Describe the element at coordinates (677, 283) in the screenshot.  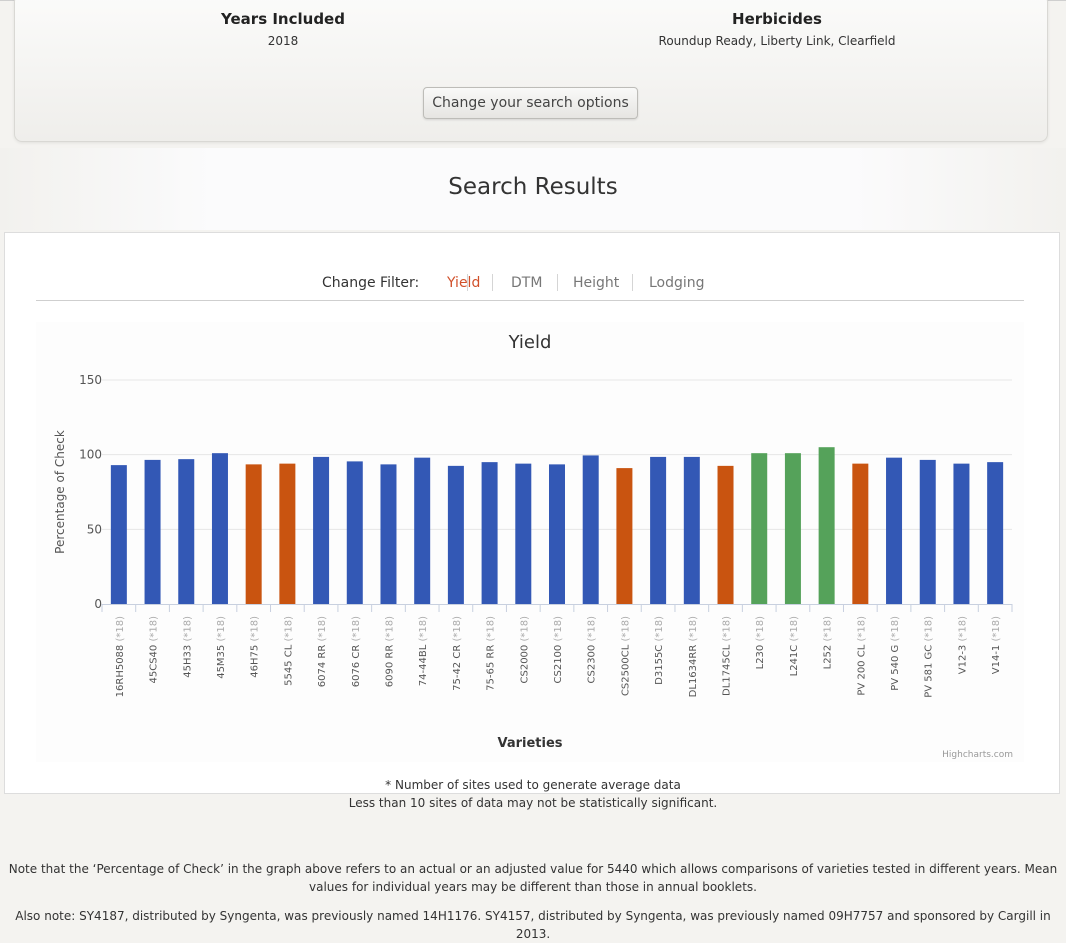
I see `tab-lodging: Lodging` at that location.